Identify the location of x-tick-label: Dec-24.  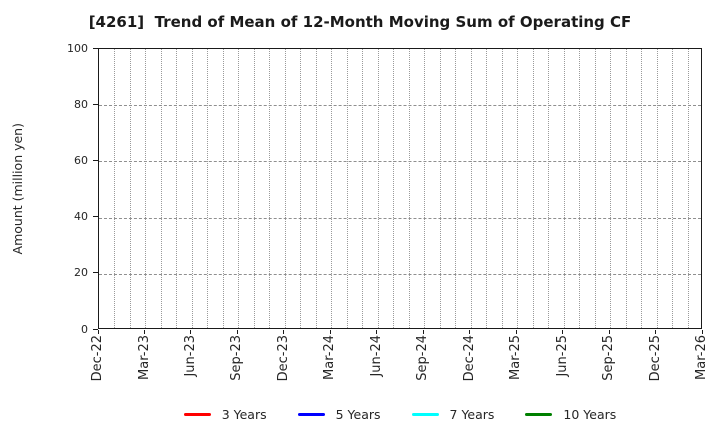
(469, 358).